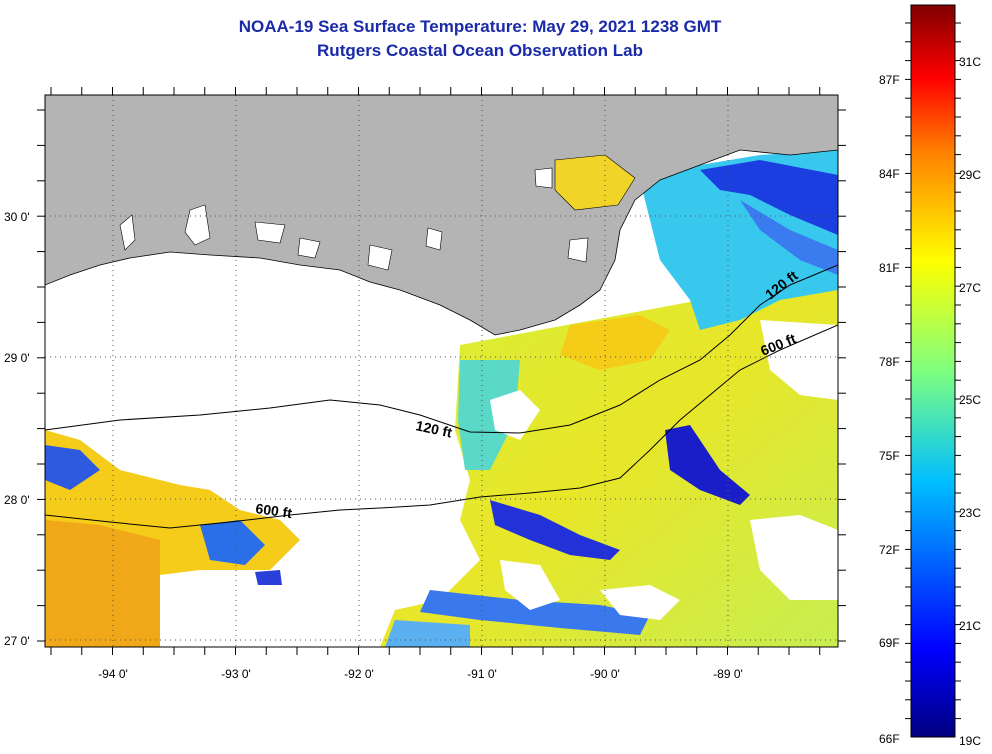  Describe the element at coordinates (17, 500) in the screenshot. I see `lat-label: 28 0'` at that location.